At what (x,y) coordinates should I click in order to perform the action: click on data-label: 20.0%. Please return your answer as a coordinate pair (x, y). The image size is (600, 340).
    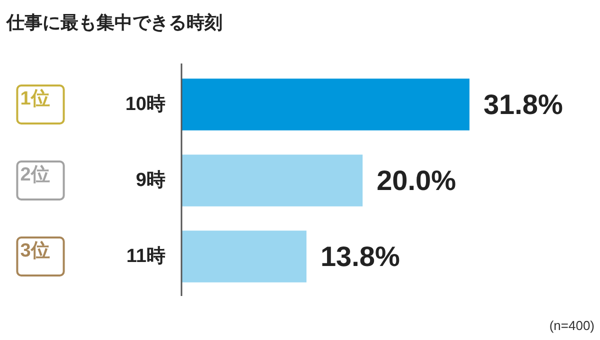
    Looking at the image, I should click on (416, 180).